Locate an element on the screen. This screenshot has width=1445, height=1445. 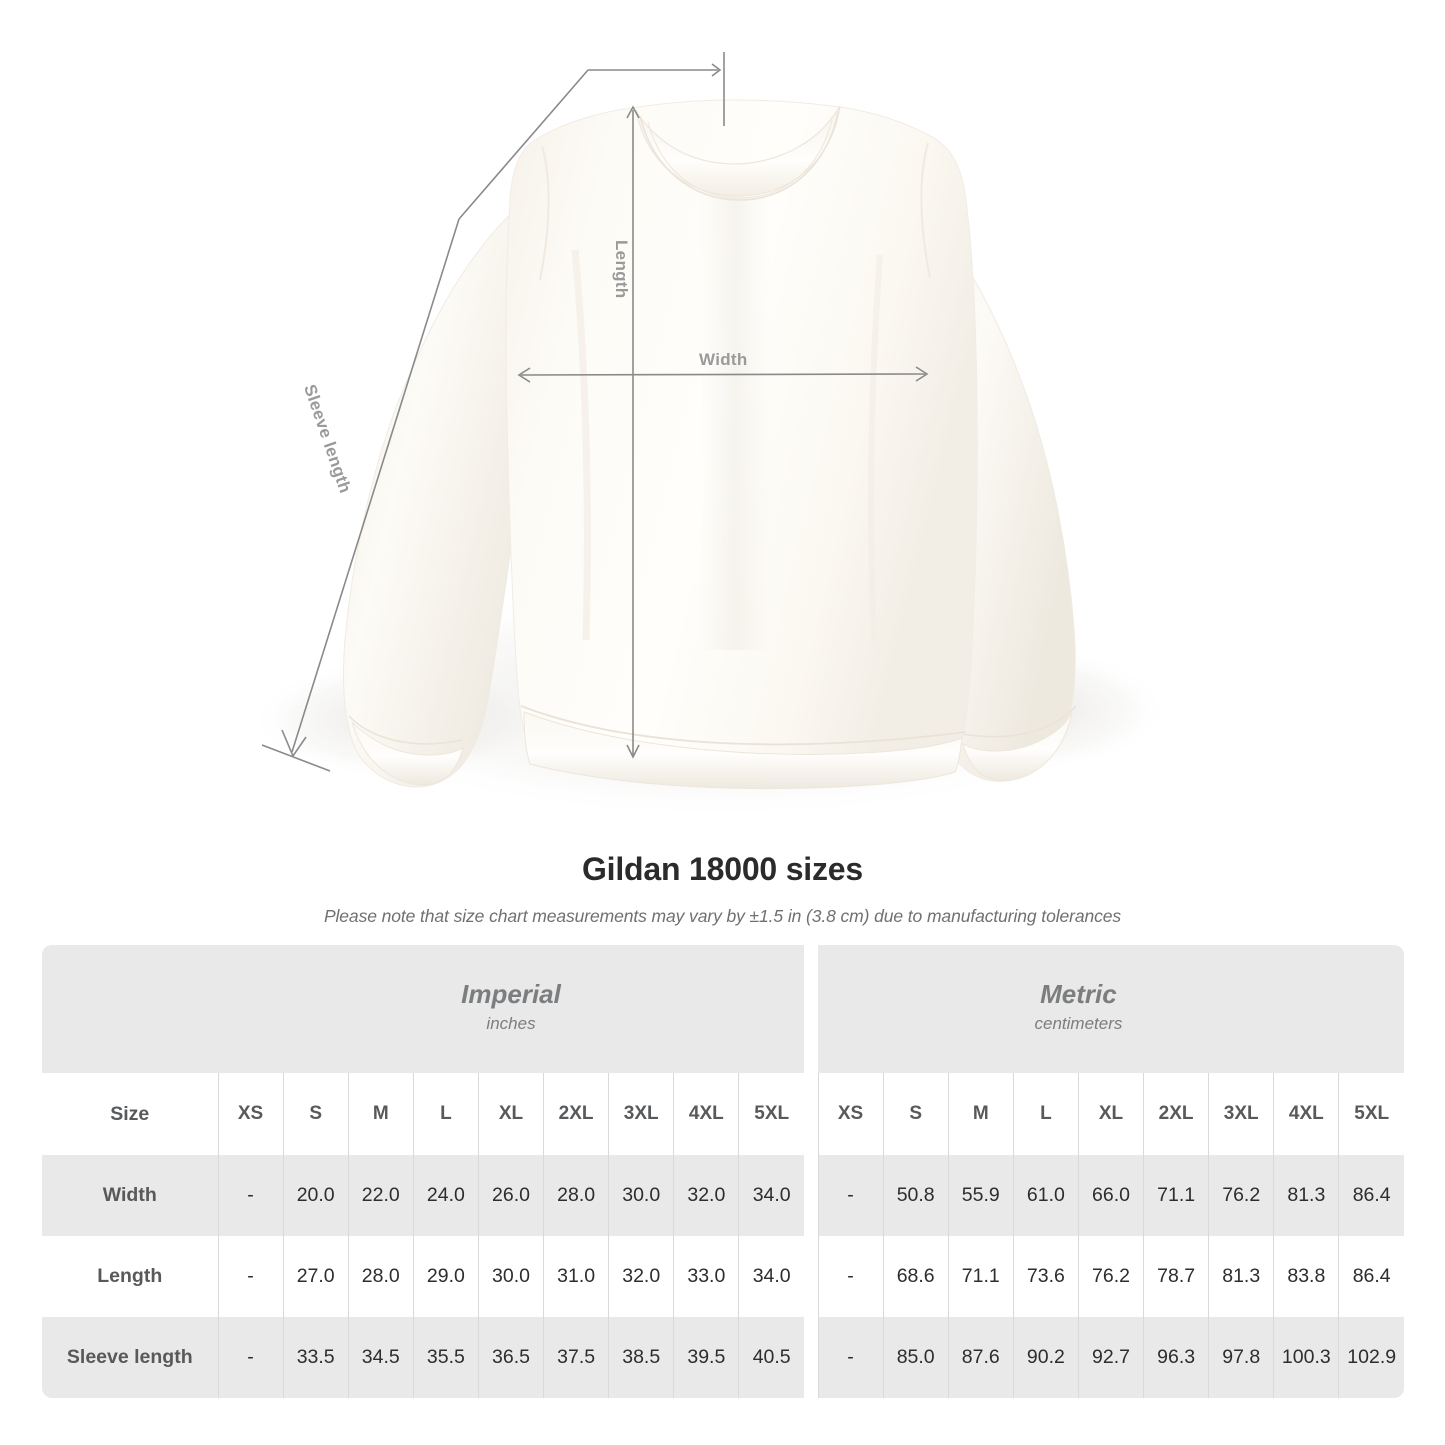
unit-band-row: Imperial inches Metric centimeters is located at coordinates (723, 1009).